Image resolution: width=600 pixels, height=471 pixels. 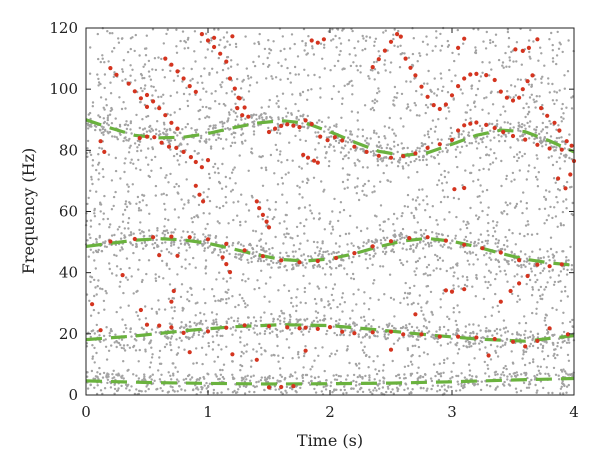 What do you see at coordinates (28, 211) in the screenshot?
I see `y-axis-title: Frequency (Hz)` at bounding box center [28, 211].